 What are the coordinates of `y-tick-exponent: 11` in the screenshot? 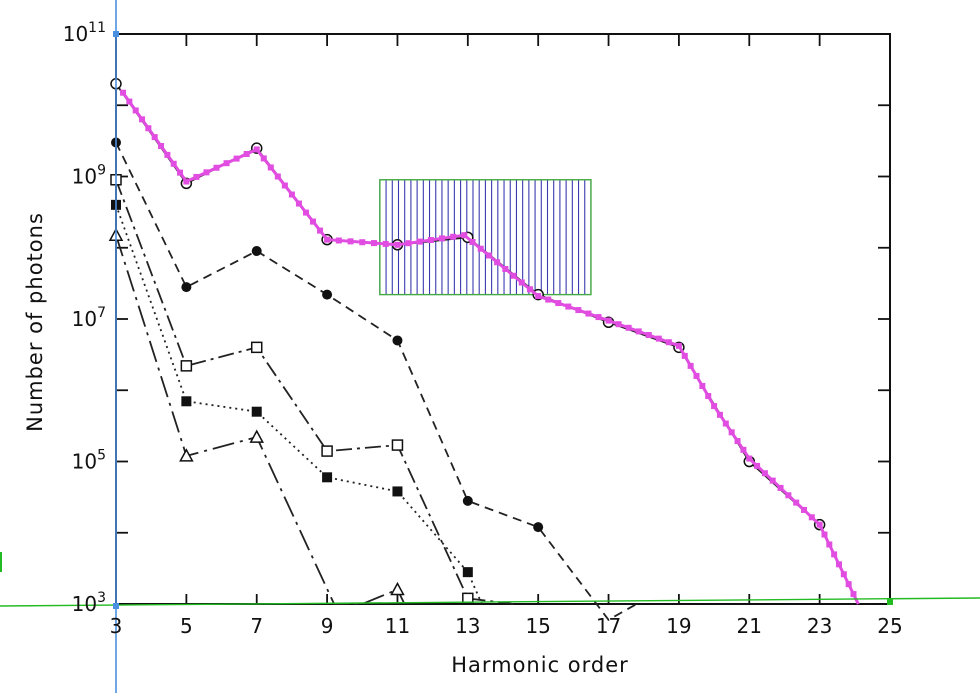 It's located at (97, 28).